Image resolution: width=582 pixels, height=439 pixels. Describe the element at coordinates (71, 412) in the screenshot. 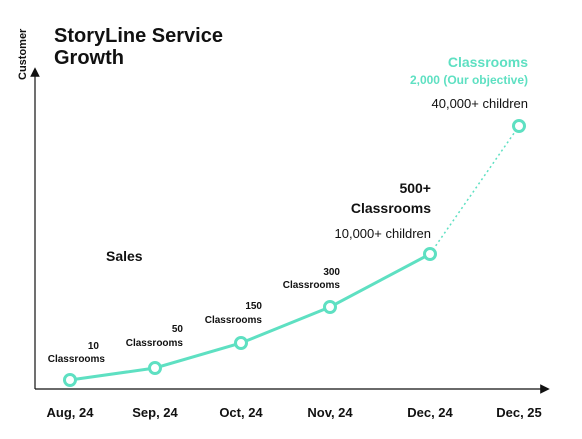

I see `x-tick-label: Aug, 24` at that location.